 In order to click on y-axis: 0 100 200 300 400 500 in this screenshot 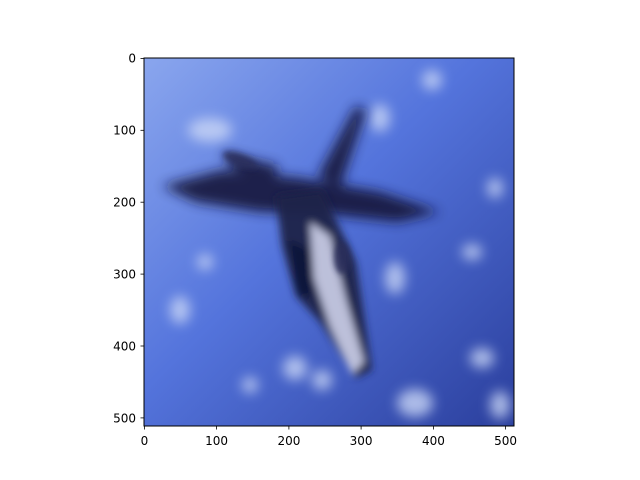, I will do `click(128, 239)`.